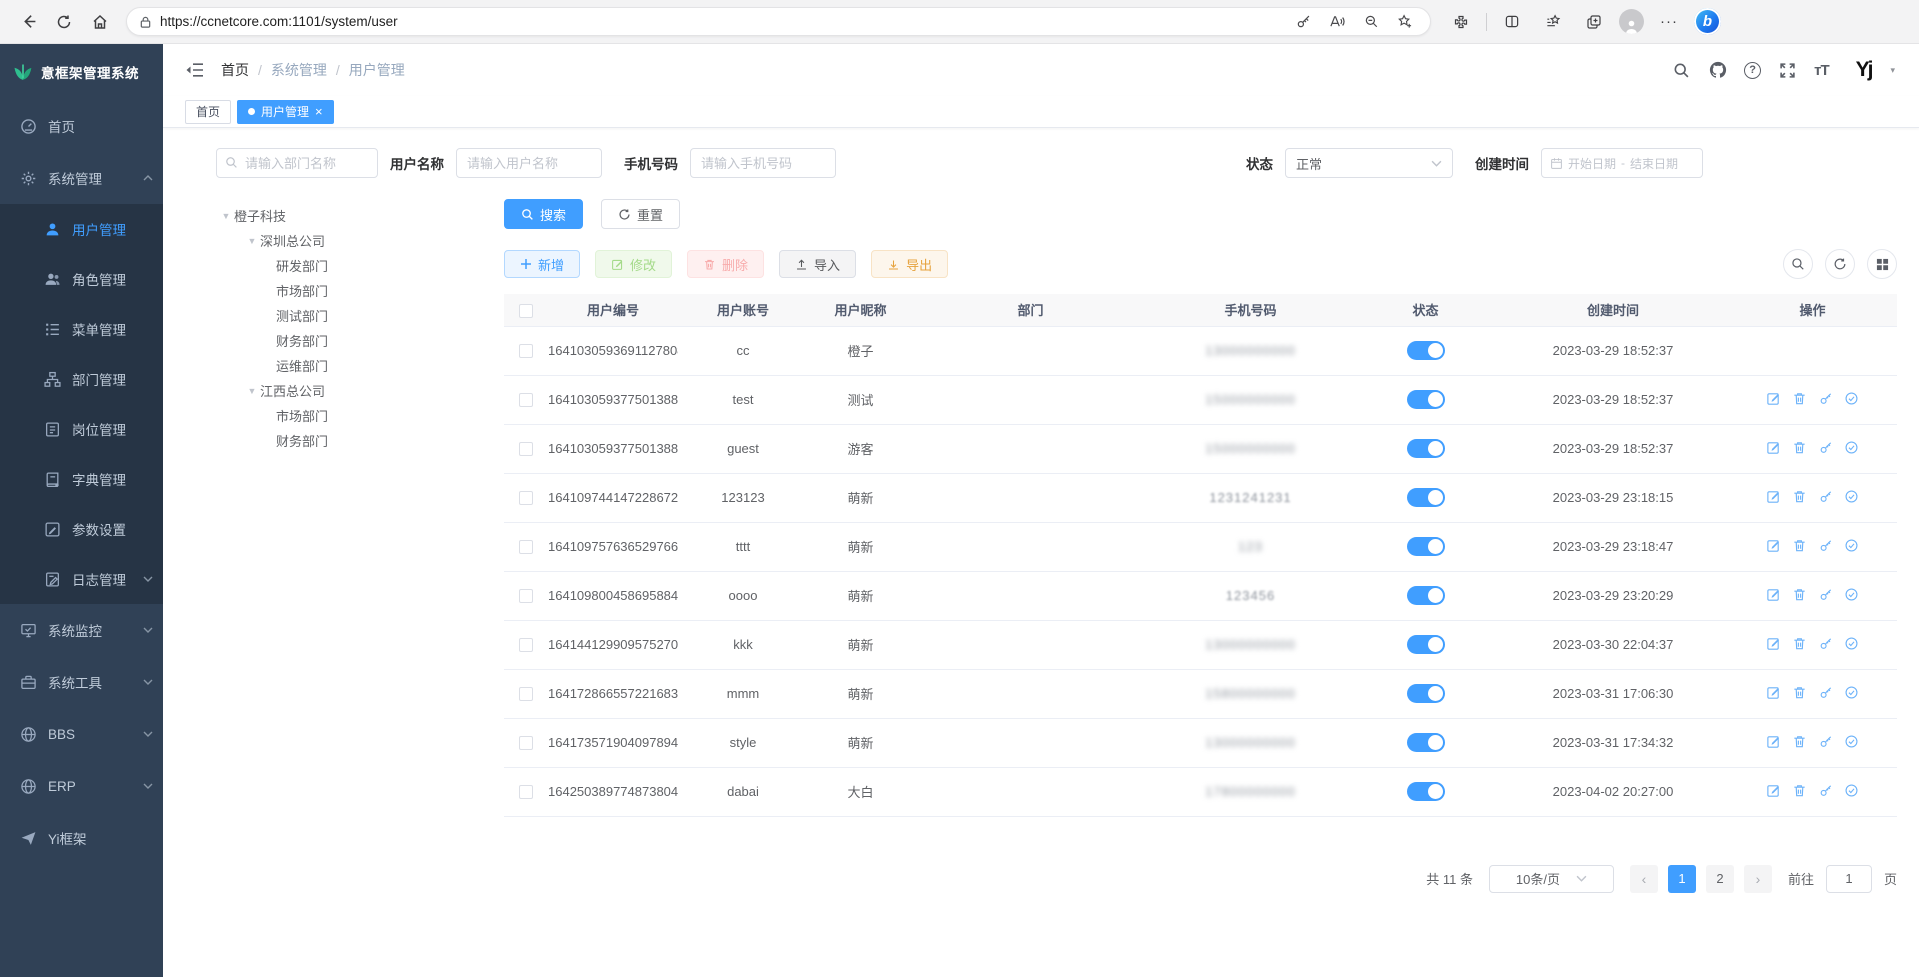 The image size is (1919, 977). What do you see at coordinates (81, 479) in the screenshot?
I see `sidebar-item: 字典管理` at bounding box center [81, 479].